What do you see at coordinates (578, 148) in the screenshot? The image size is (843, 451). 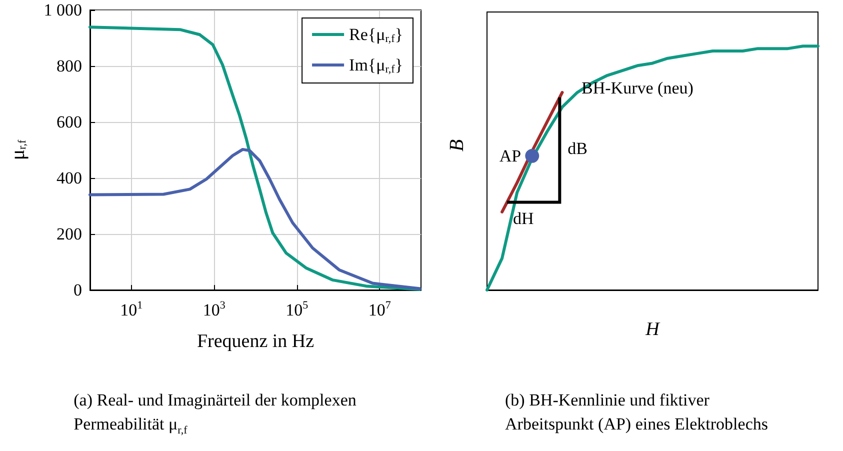 I see `annotation: dB` at bounding box center [578, 148].